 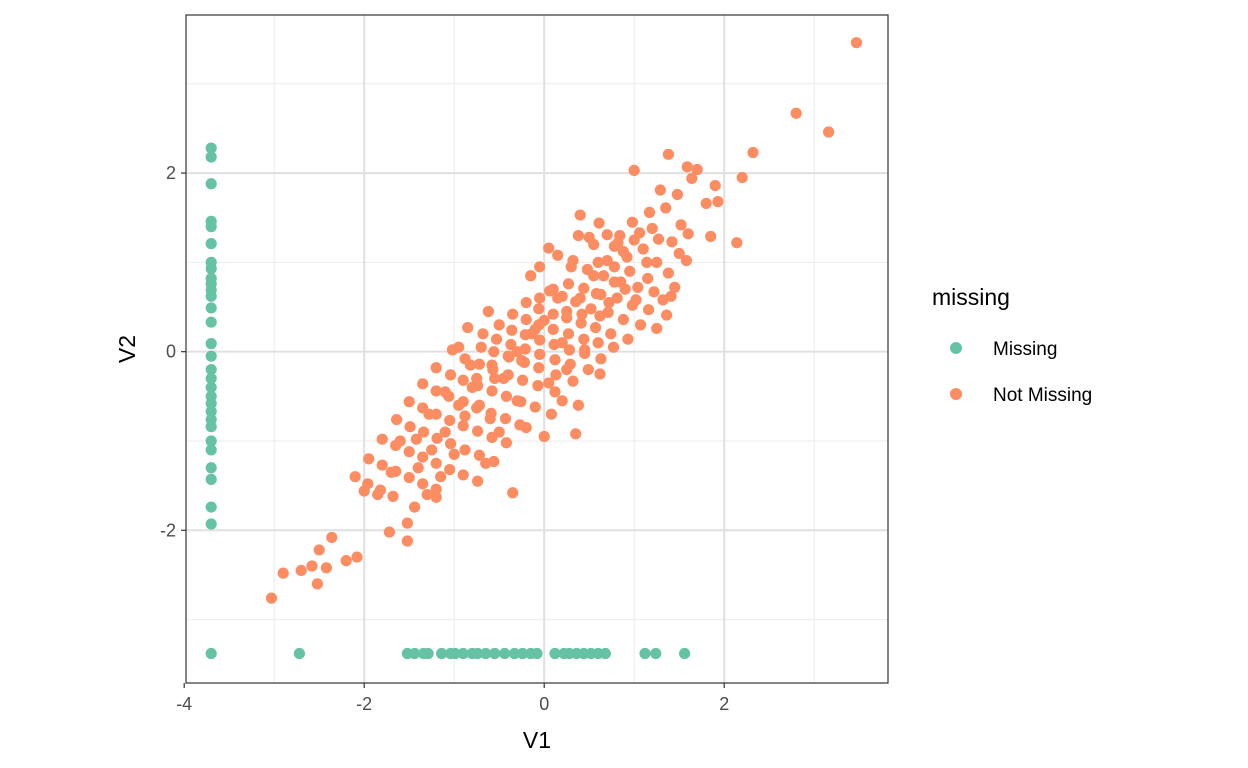 What do you see at coordinates (1012, 345) in the screenshot?
I see `legend: missing Missing Not Missing` at bounding box center [1012, 345].